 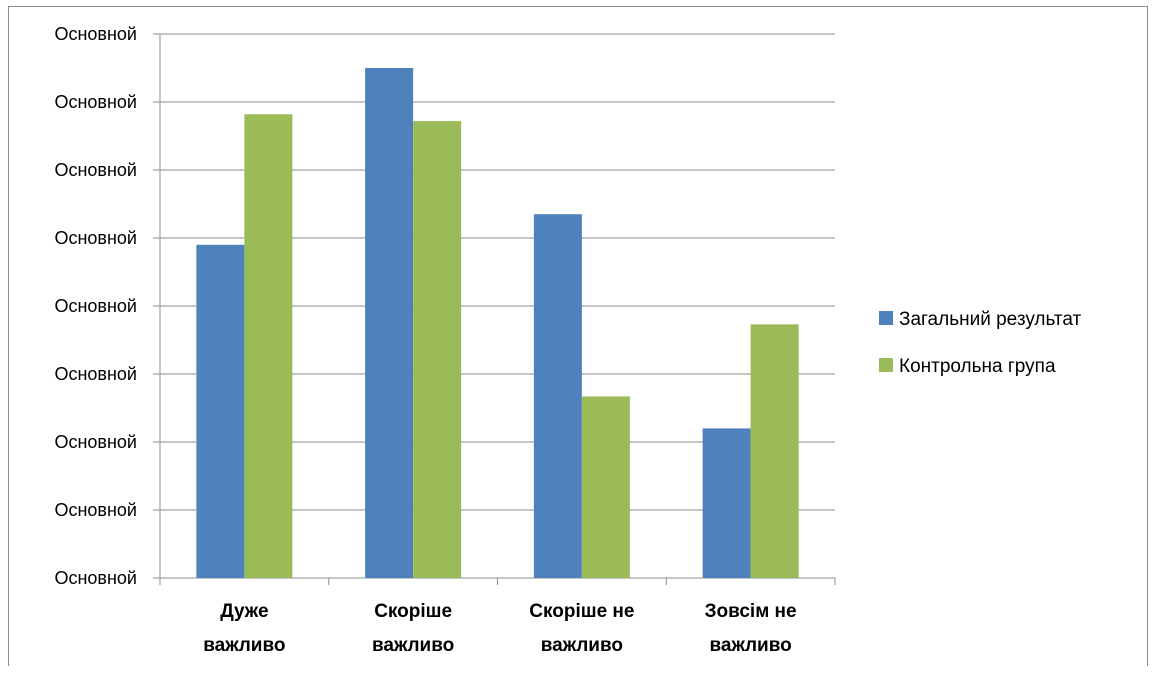 What do you see at coordinates (413, 611) in the screenshot?
I see `category-label: Скоріше` at bounding box center [413, 611].